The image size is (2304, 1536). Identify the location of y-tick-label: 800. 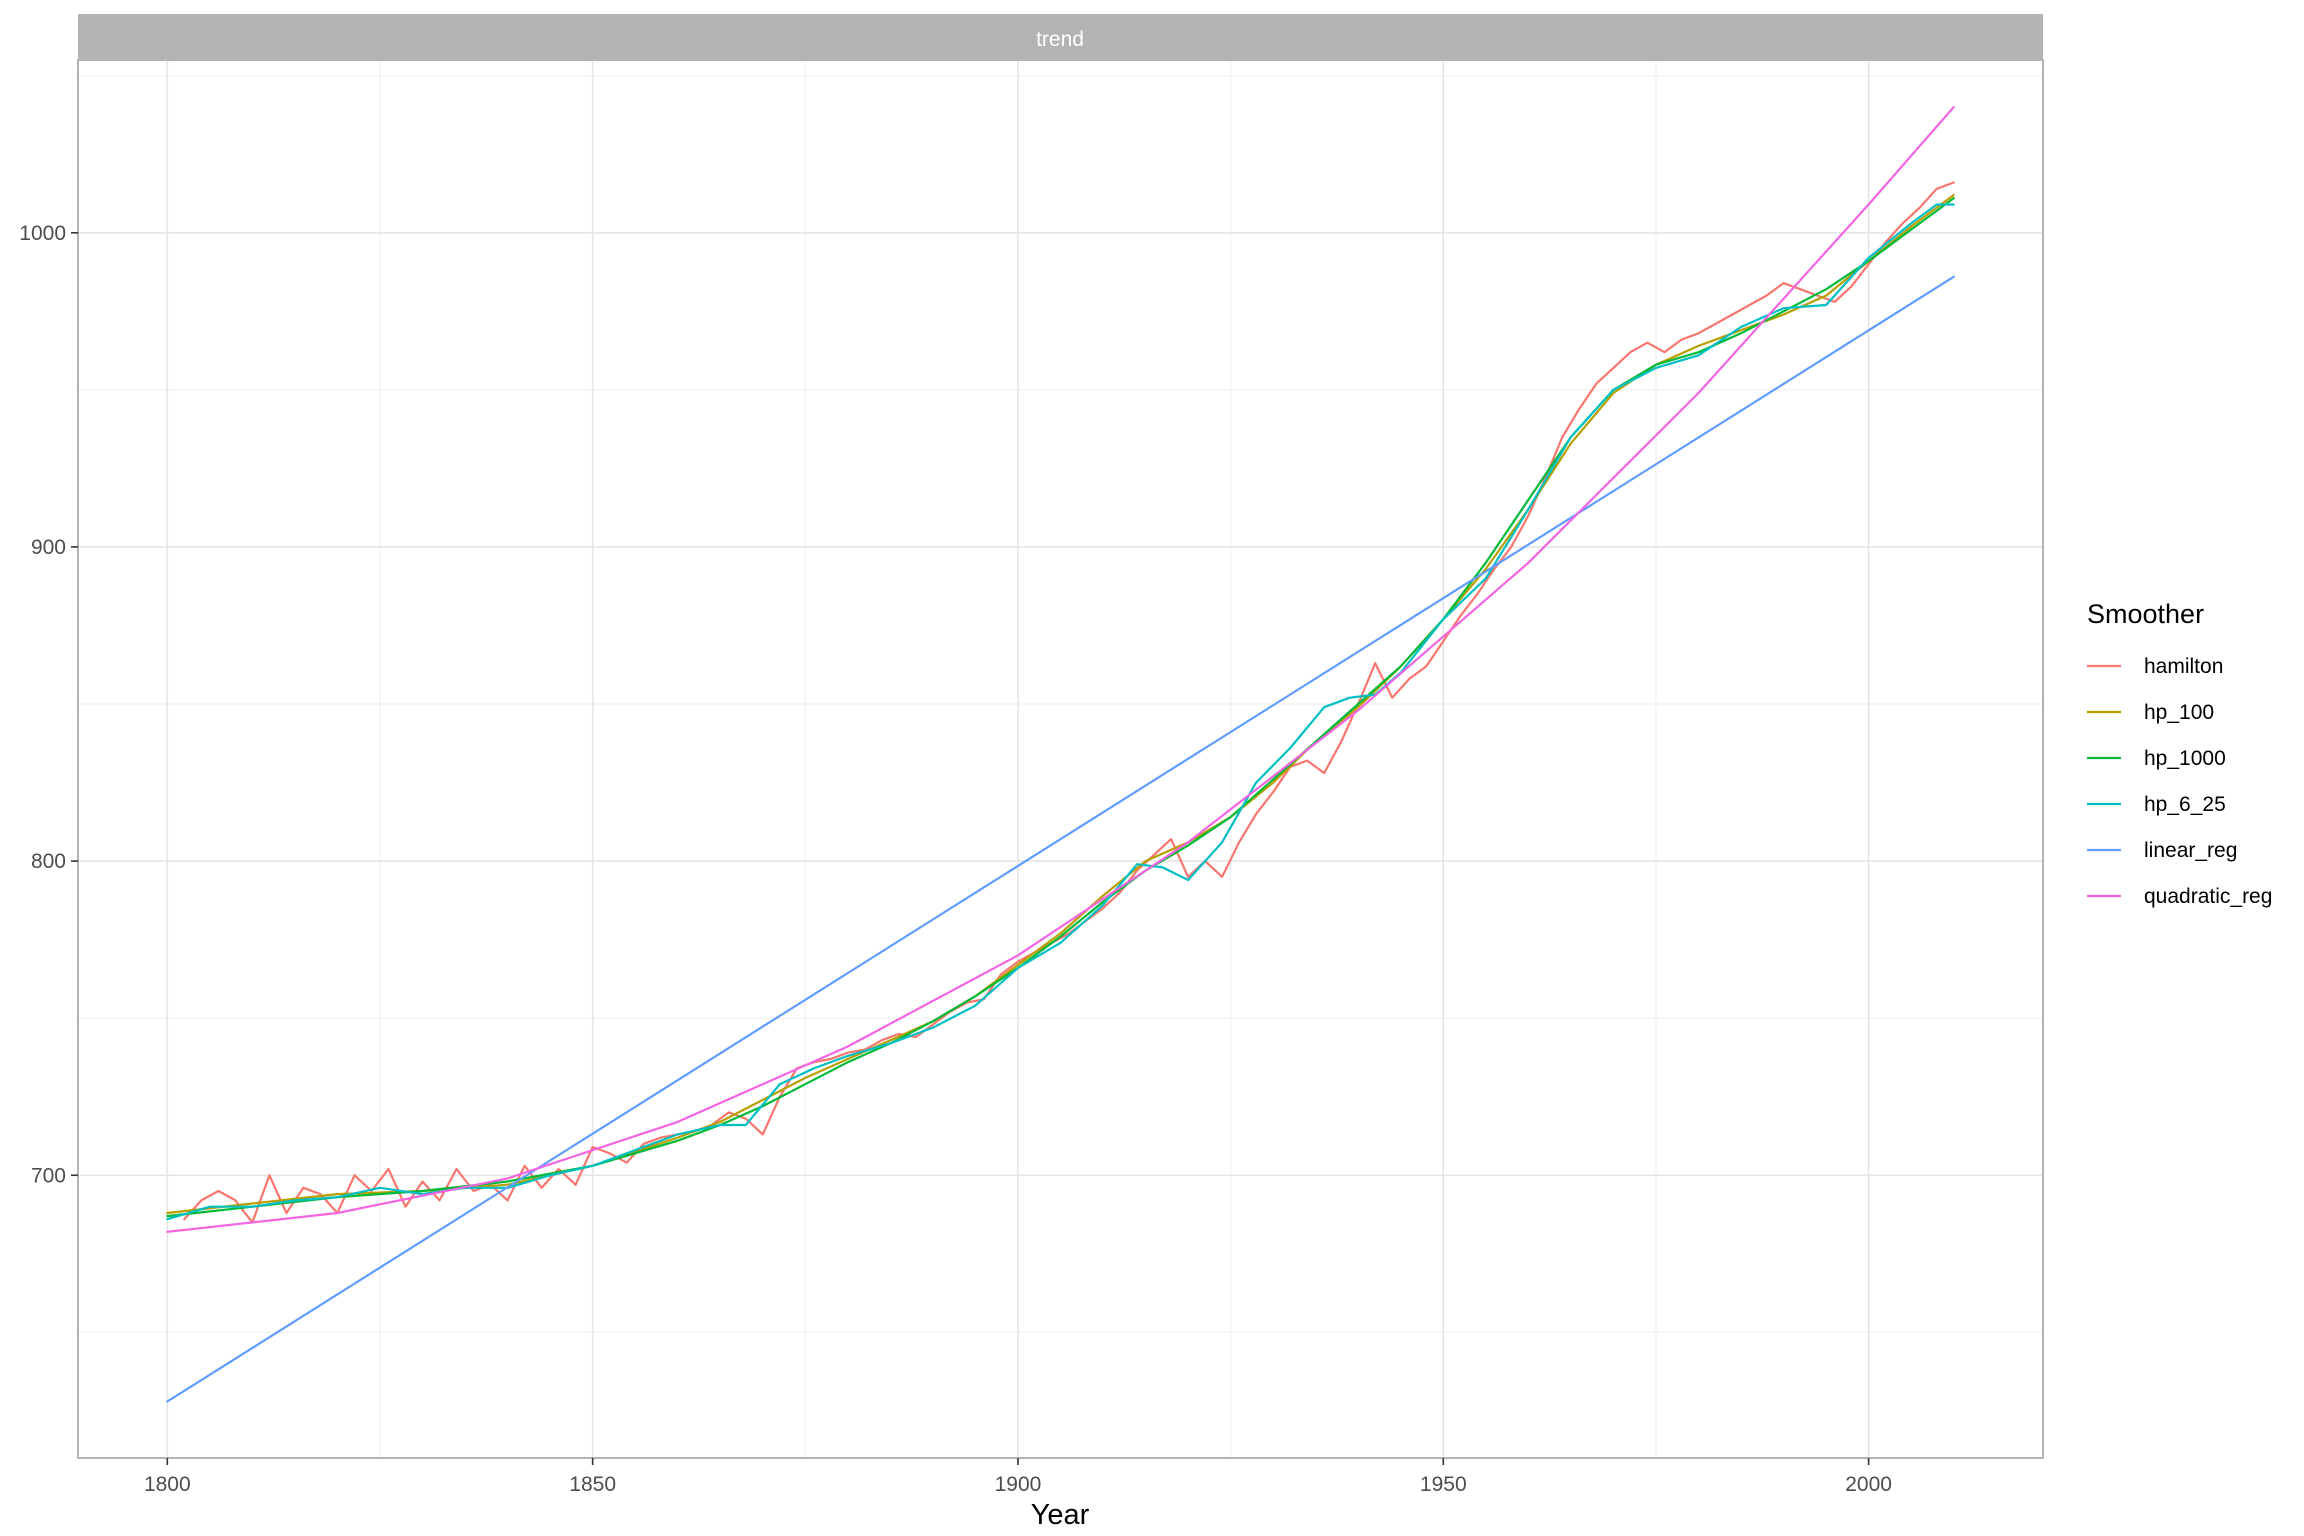
(48, 861).